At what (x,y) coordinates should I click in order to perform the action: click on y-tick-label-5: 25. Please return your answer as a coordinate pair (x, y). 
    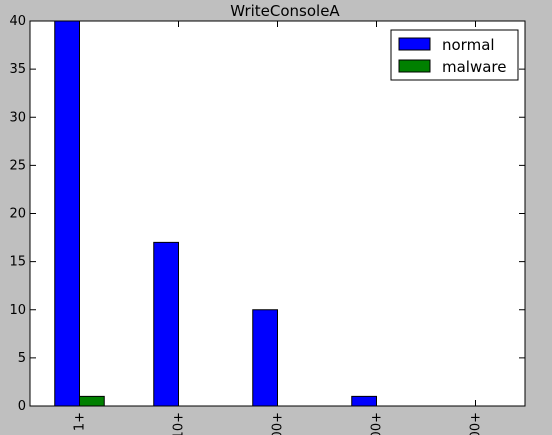
    Looking at the image, I should click on (17, 165).